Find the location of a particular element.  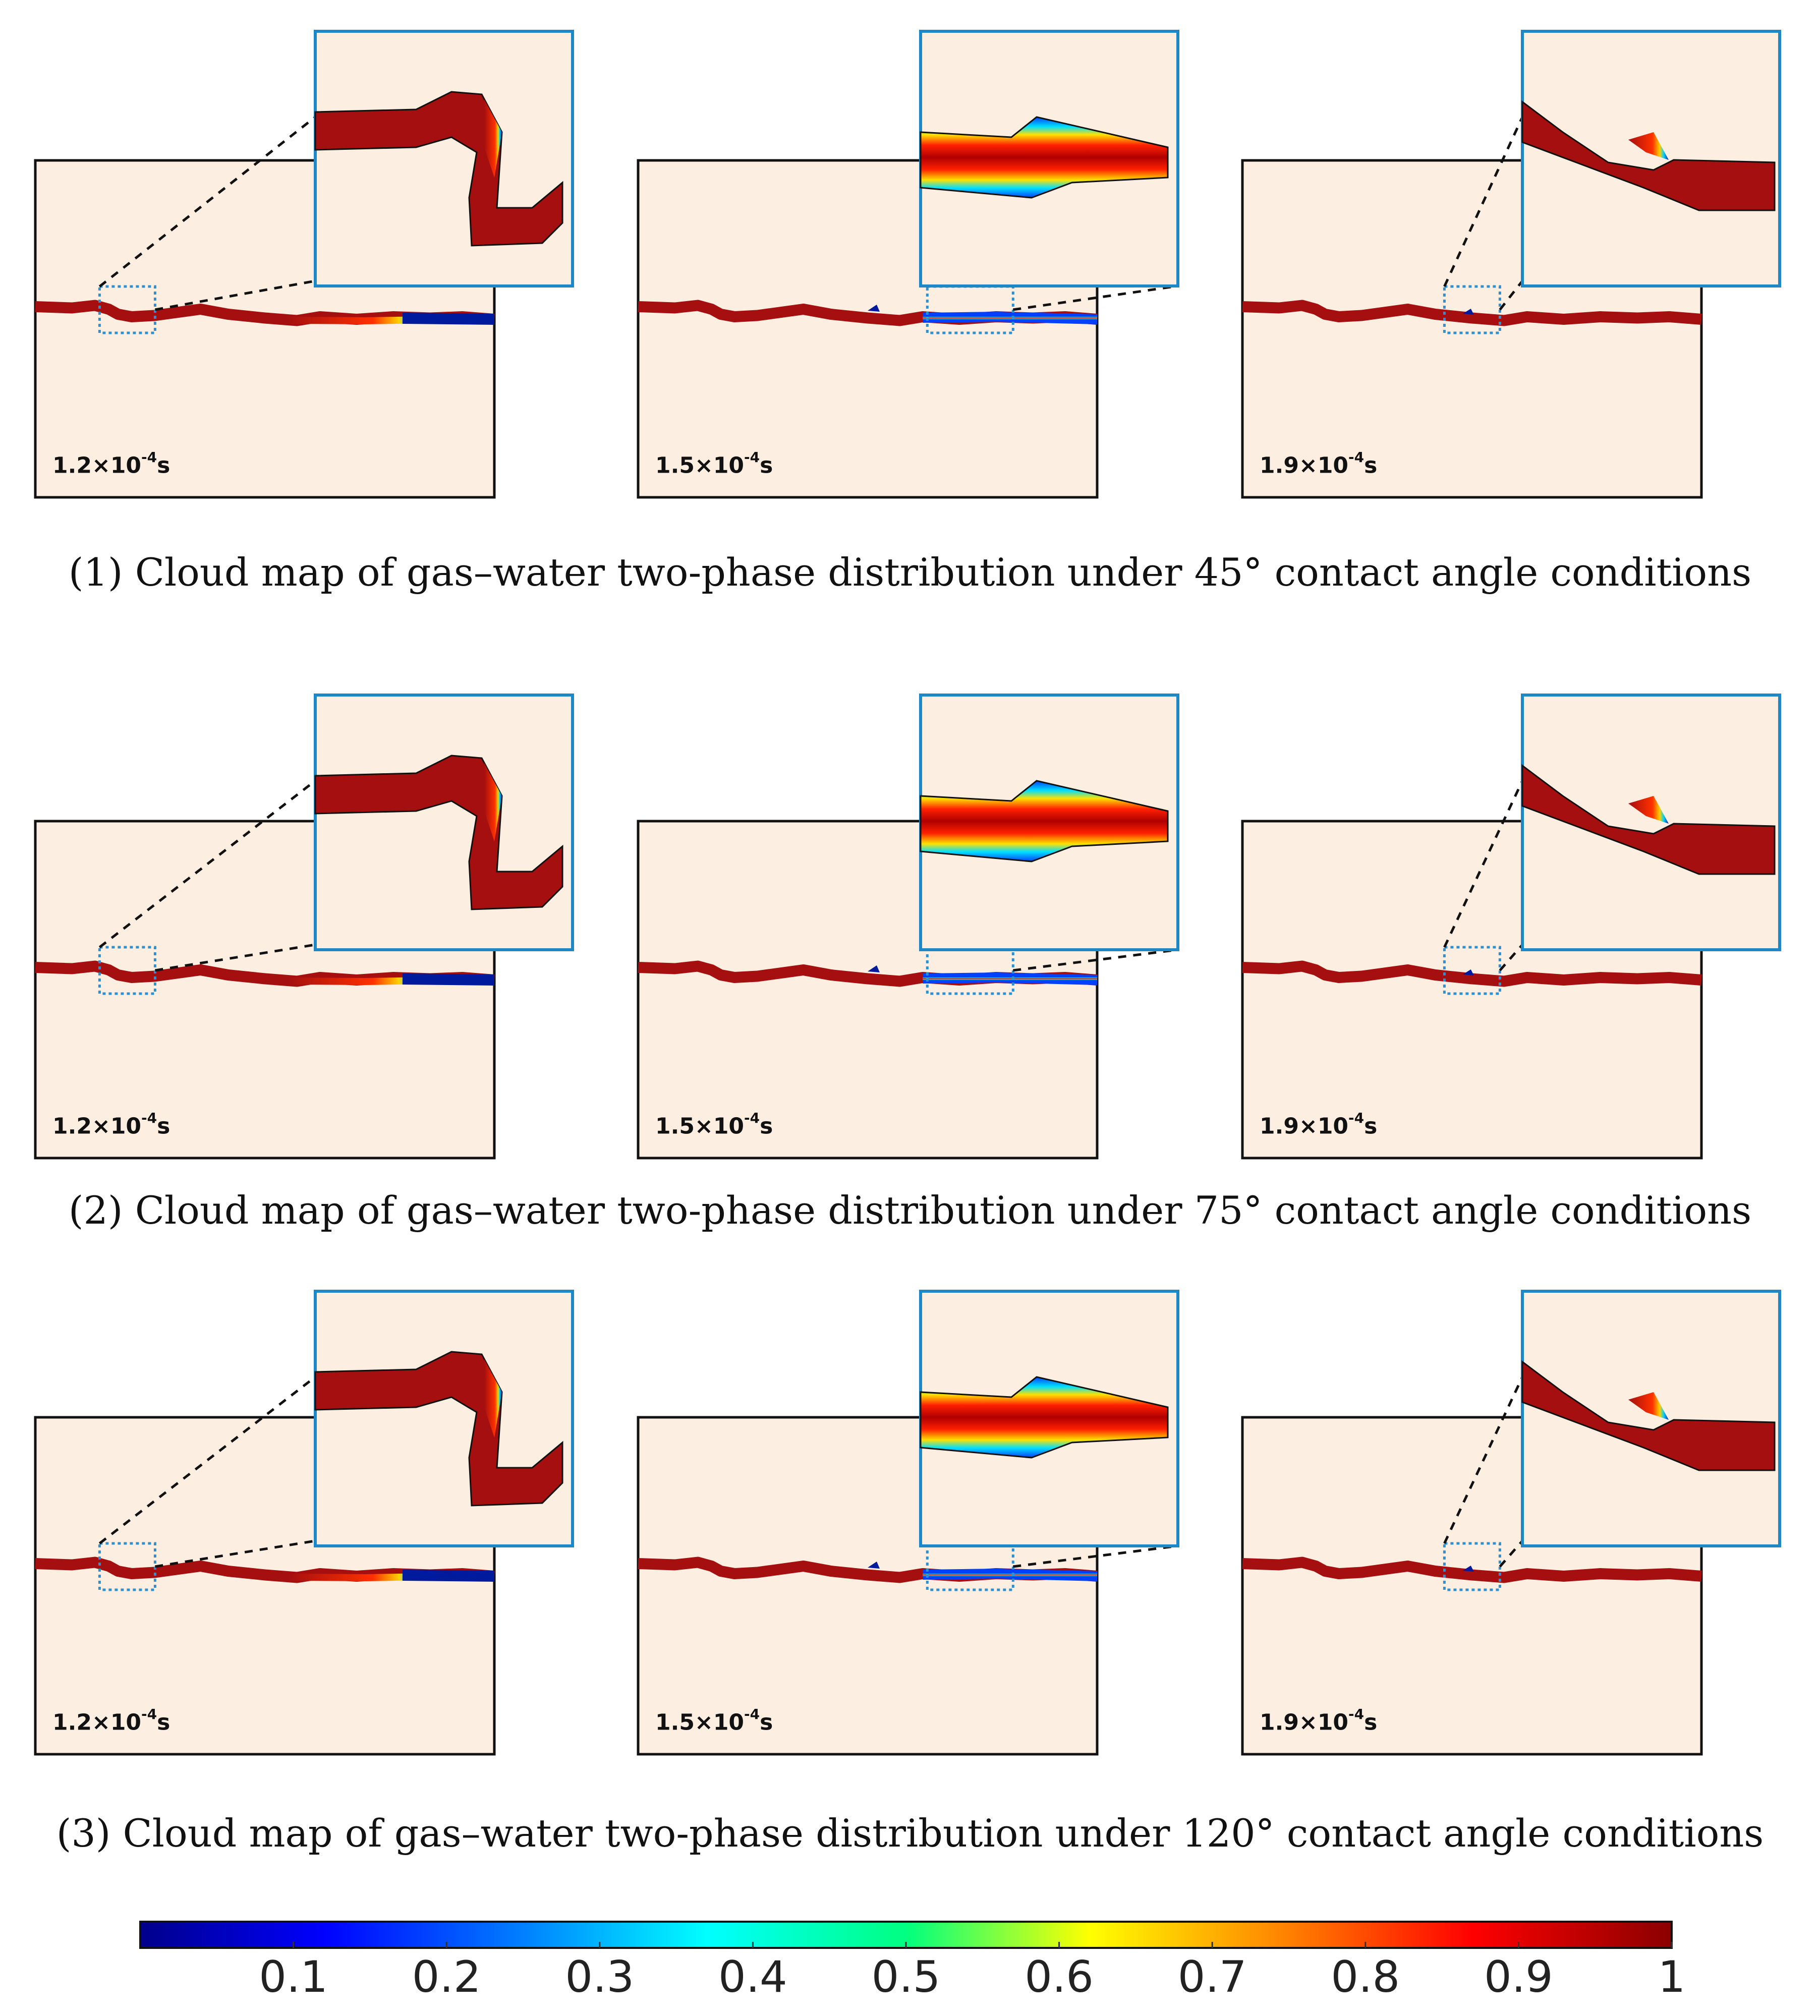

panel-r3-c1 is located at coordinates (304, 1523).